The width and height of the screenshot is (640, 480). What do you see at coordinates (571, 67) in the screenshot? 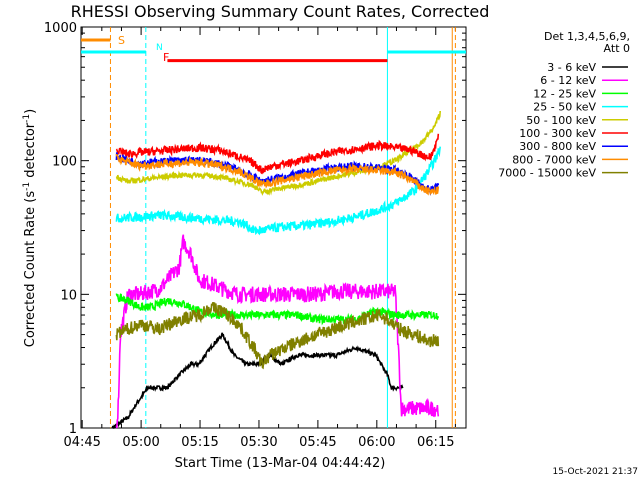
I see `legend-label: 3 - 6 keV` at bounding box center [571, 67].